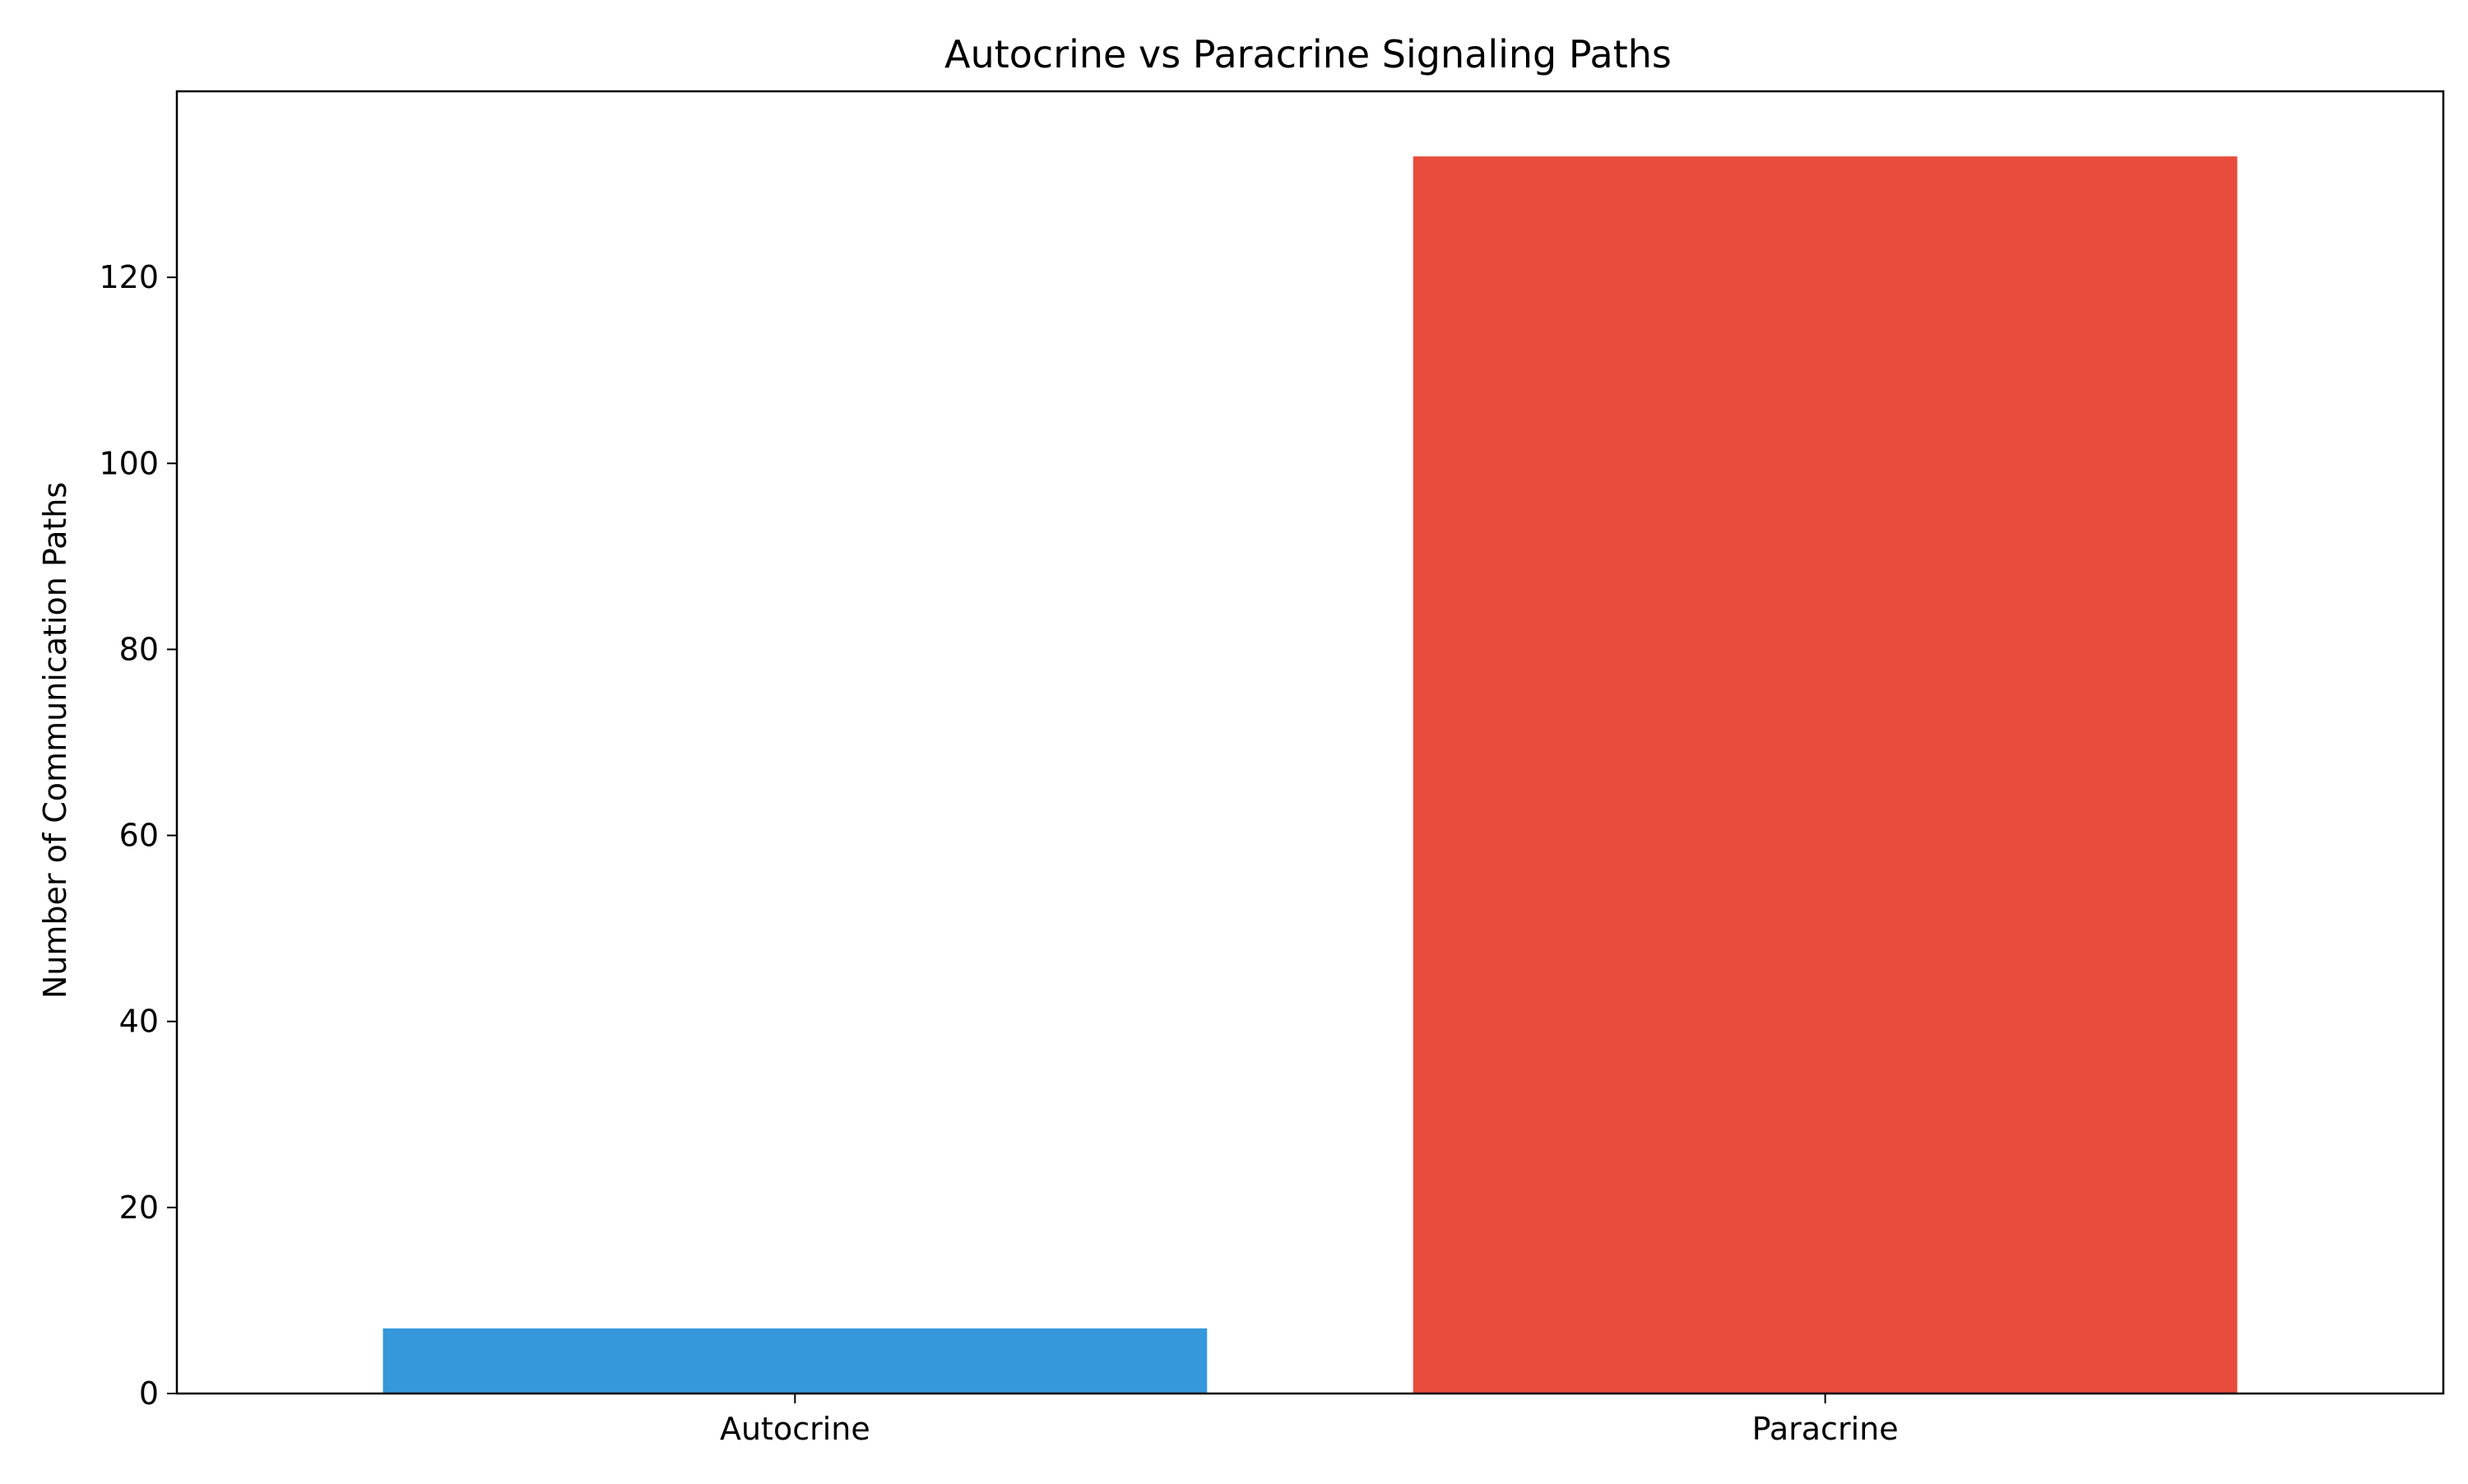  Describe the element at coordinates (795, 1361) in the screenshot. I see `bar-autocrine` at that location.